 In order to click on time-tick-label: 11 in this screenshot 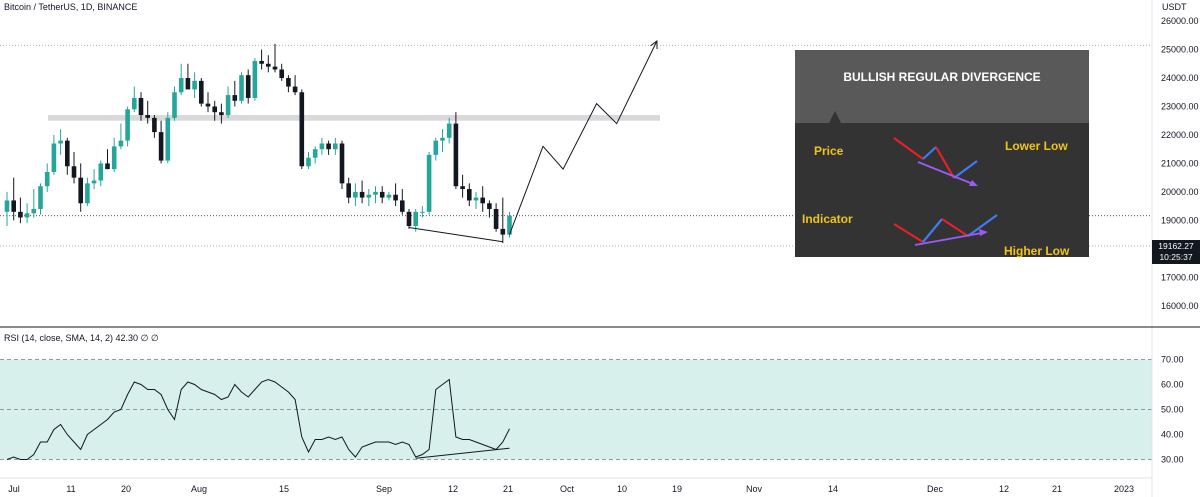, I will do `click(70, 489)`.